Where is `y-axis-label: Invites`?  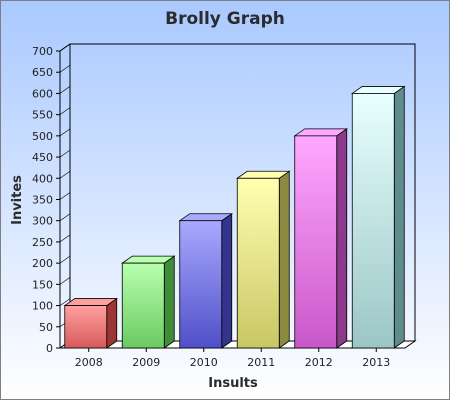 y-axis-label: Invites is located at coordinates (17, 200).